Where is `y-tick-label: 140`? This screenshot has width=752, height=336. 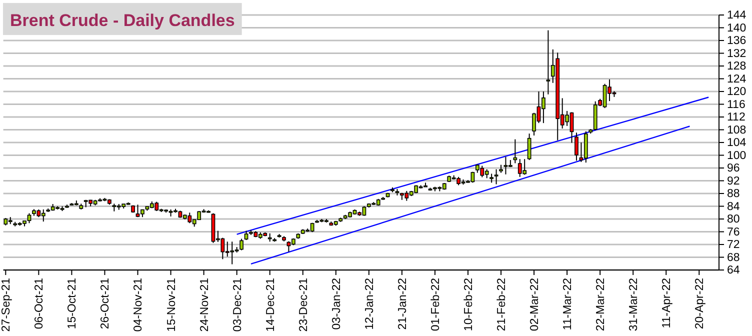
y-tick-label: 140 is located at coordinates (736, 28).